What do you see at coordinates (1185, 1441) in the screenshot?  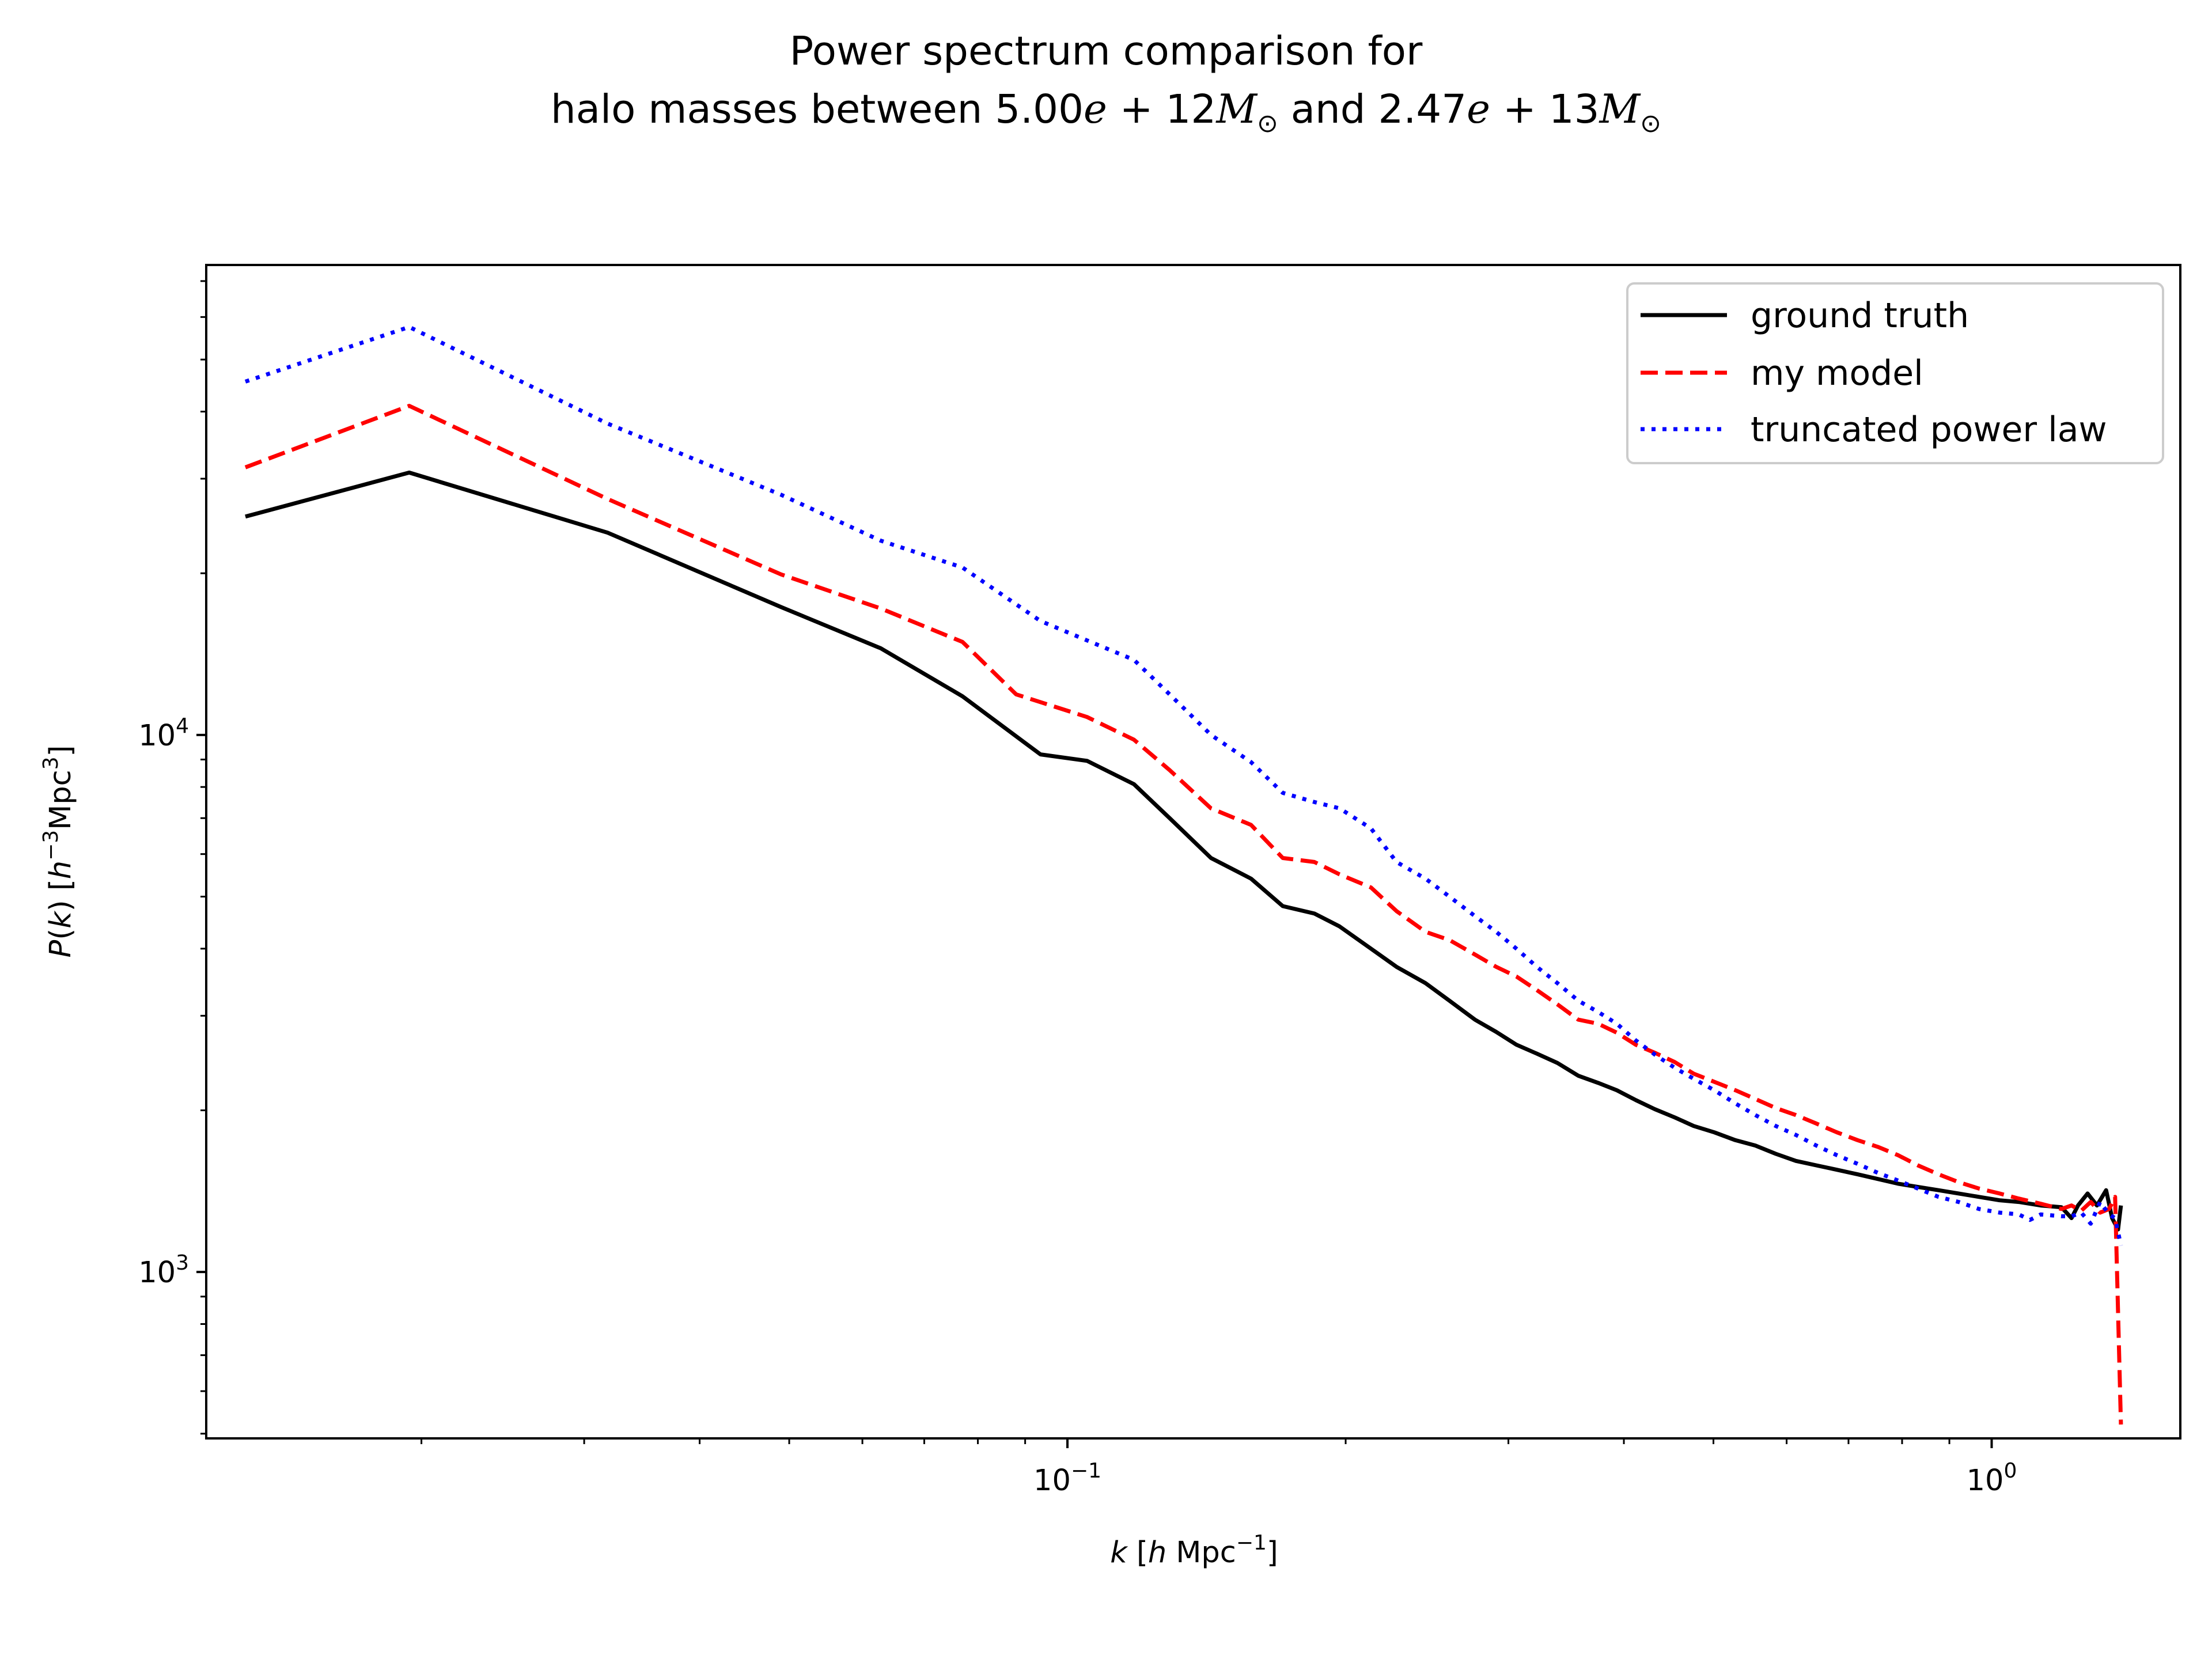 I see `x-minor-ticks` at bounding box center [1185, 1441].